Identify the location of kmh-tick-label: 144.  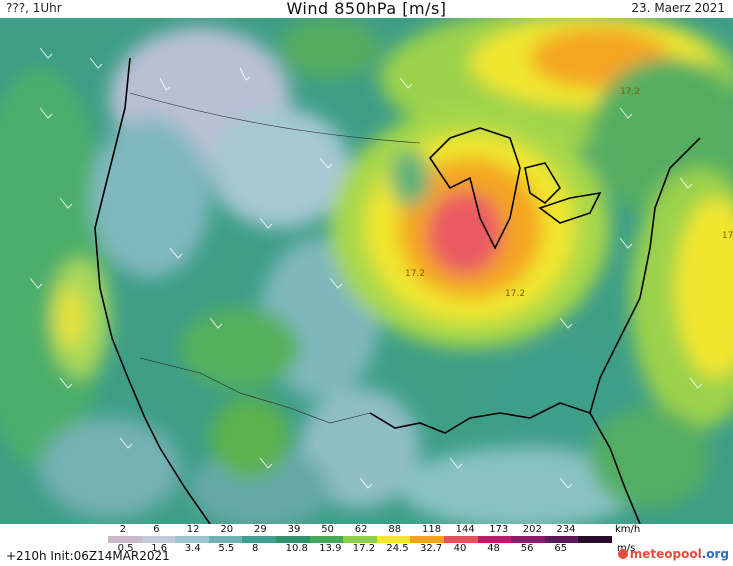
(465, 529).